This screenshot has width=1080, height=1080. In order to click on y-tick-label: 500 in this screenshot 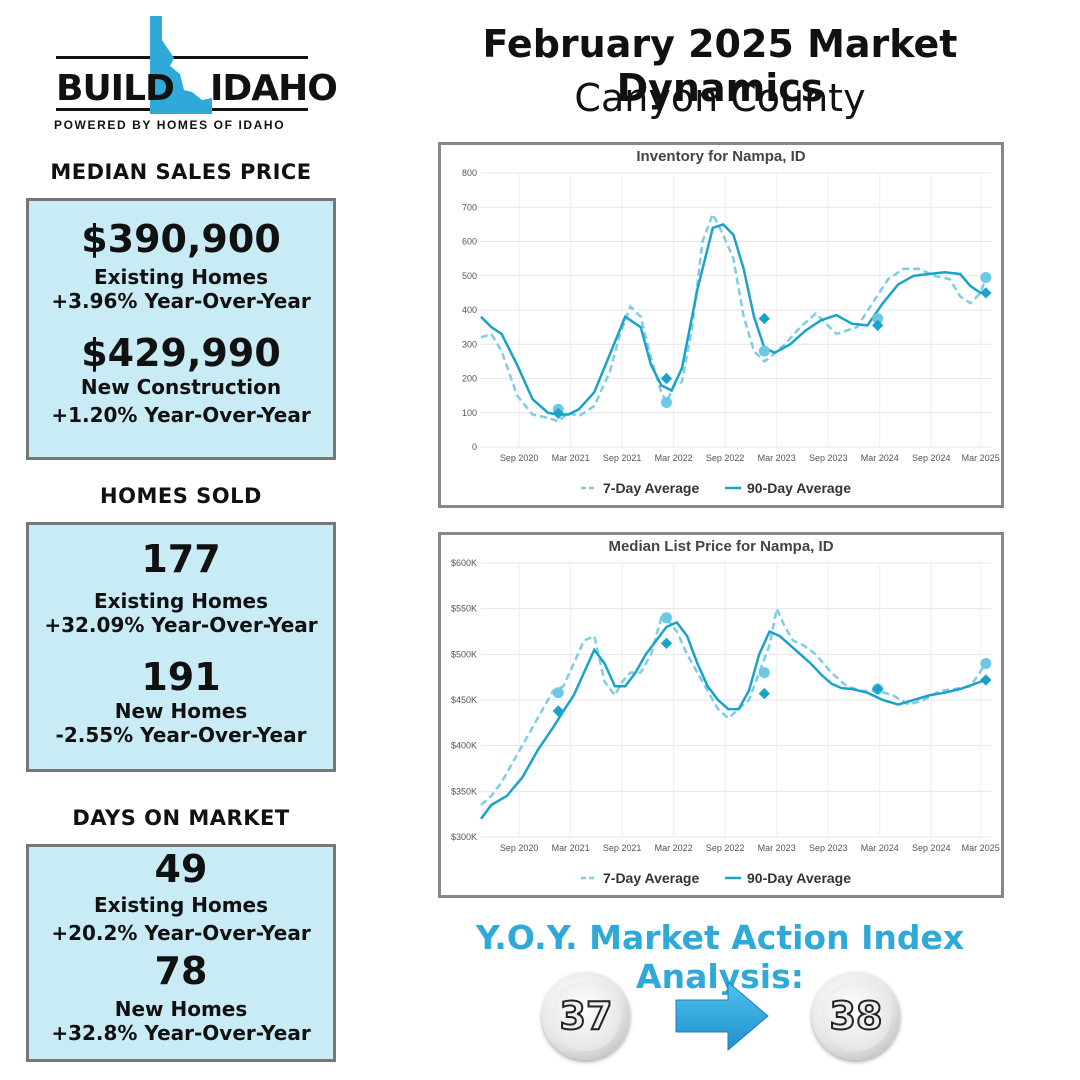, I will do `click(469, 276)`.